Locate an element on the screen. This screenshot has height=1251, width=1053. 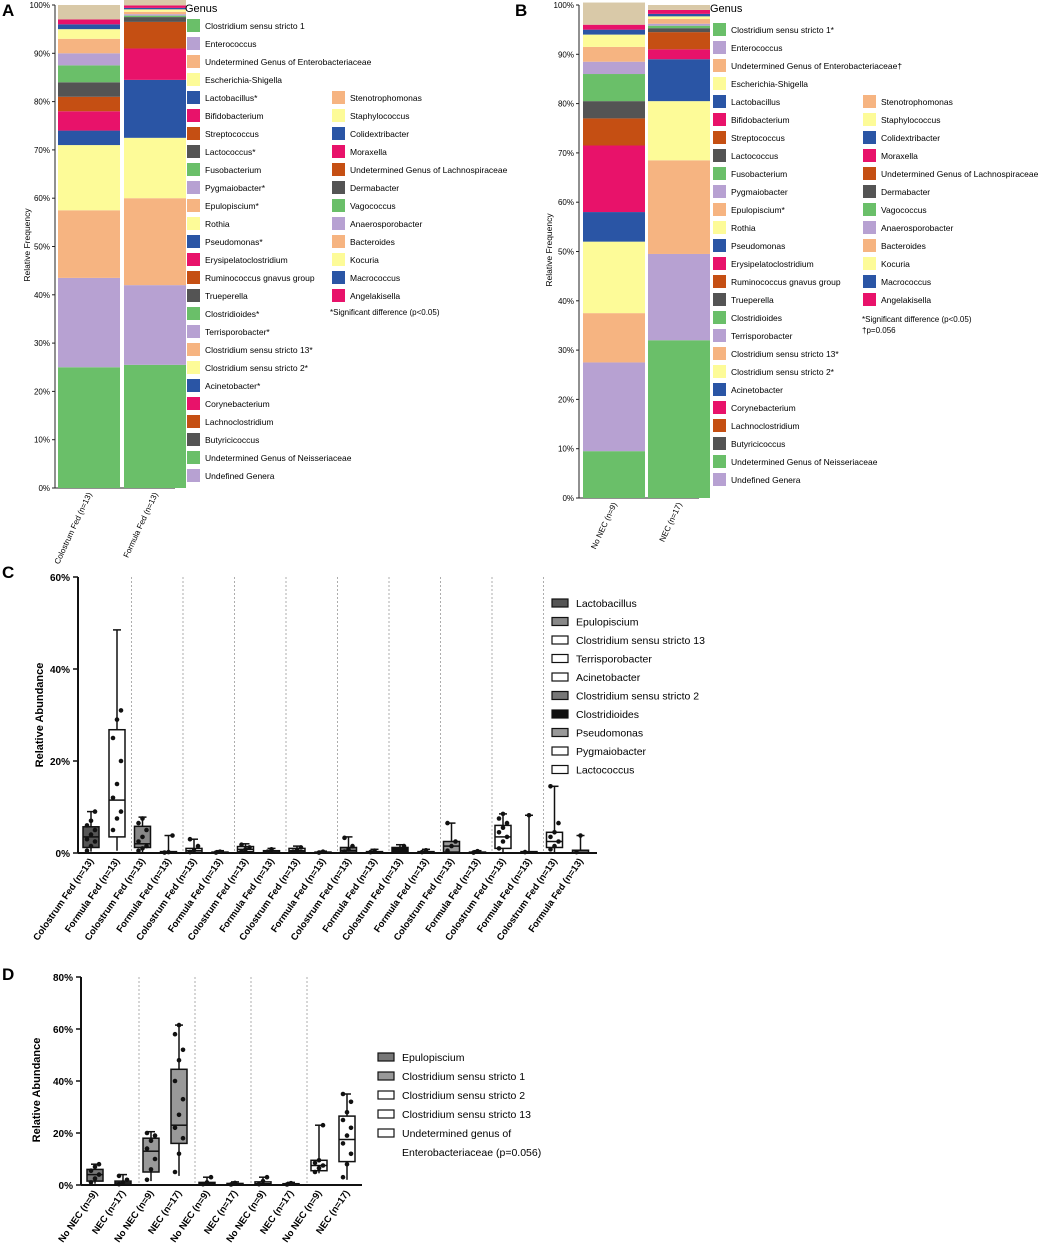
d-y-tick-label: 60% is located at coordinates (63, 1030).